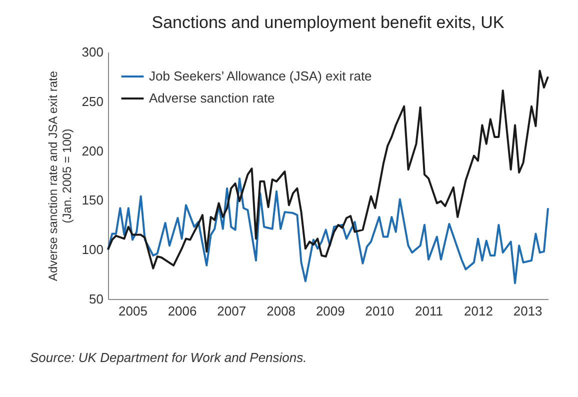 The image size is (578, 397). I want to click on y-tick-label: 100, so click(93, 250).